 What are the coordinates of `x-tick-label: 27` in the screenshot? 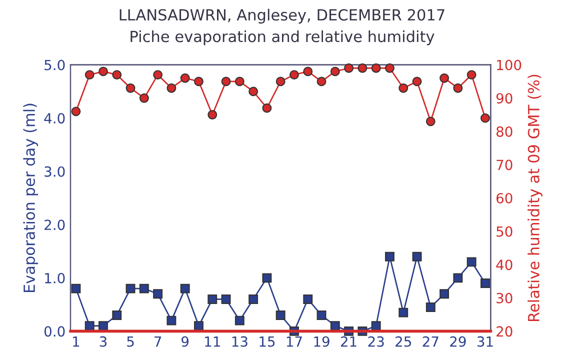 It's located at (430, 341).